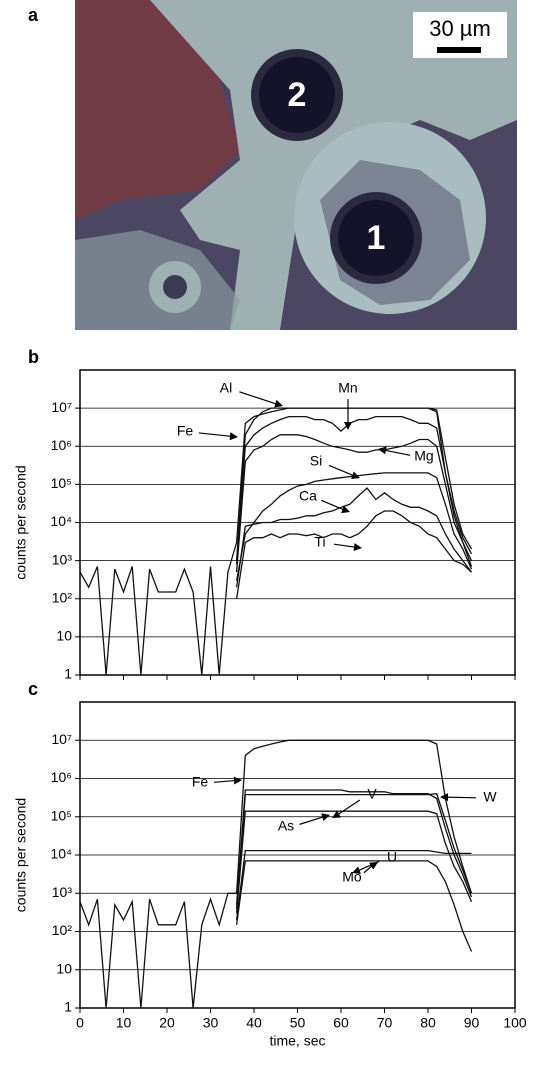 The width and height of the screenshot is (535, 1065). Describe the element at coordinates (33, 15) in the screenshot. I see `panel-label: a` at that location.